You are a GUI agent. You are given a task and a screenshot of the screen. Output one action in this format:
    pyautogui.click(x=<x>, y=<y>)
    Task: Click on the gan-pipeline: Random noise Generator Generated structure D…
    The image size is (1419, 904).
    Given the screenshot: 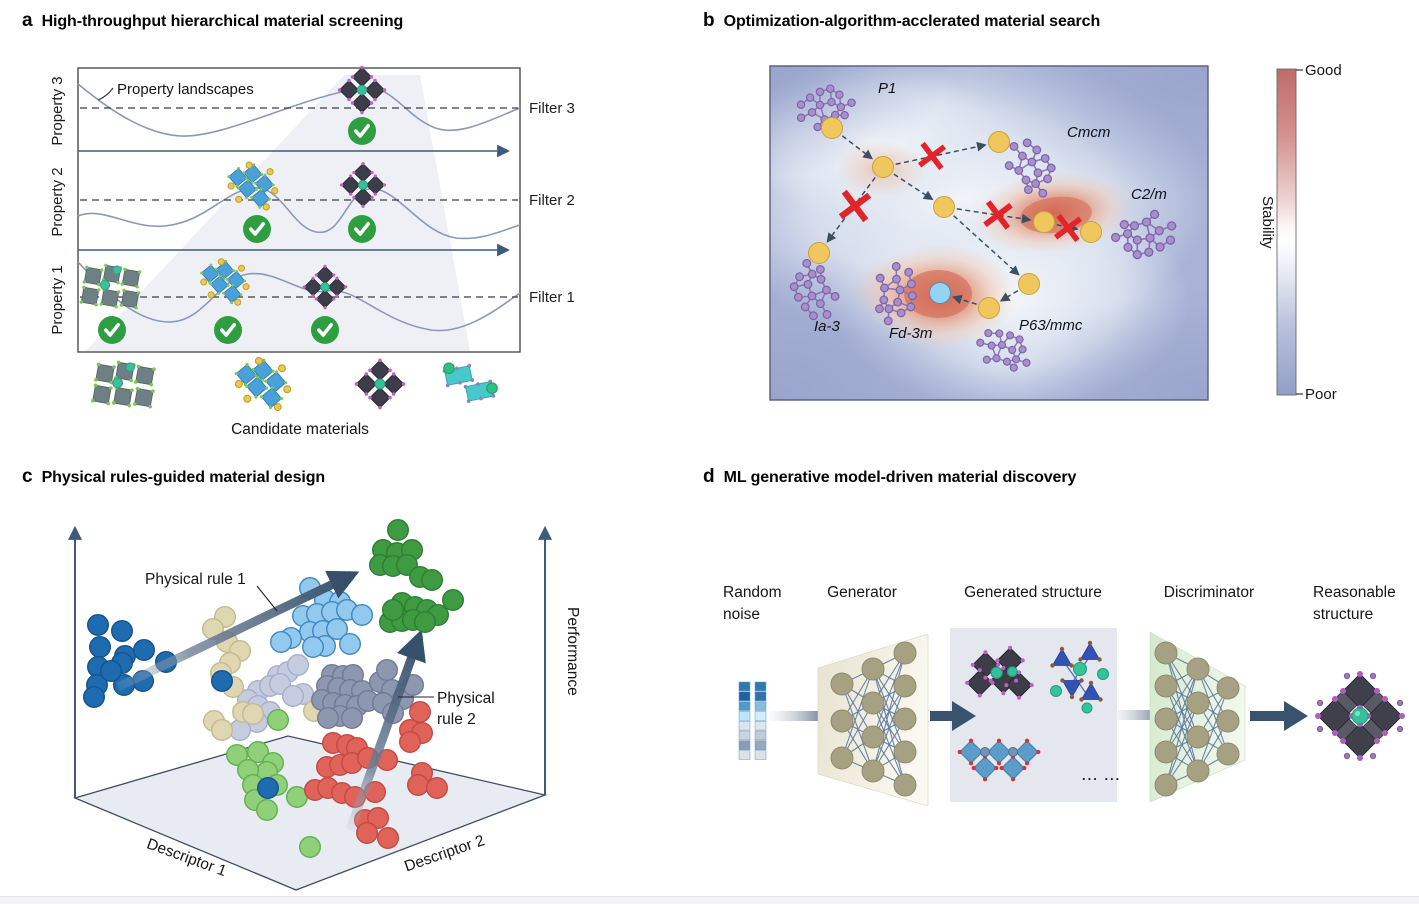 What is the action you would take?
    pyautogui.click(x=1064, y=695)
    